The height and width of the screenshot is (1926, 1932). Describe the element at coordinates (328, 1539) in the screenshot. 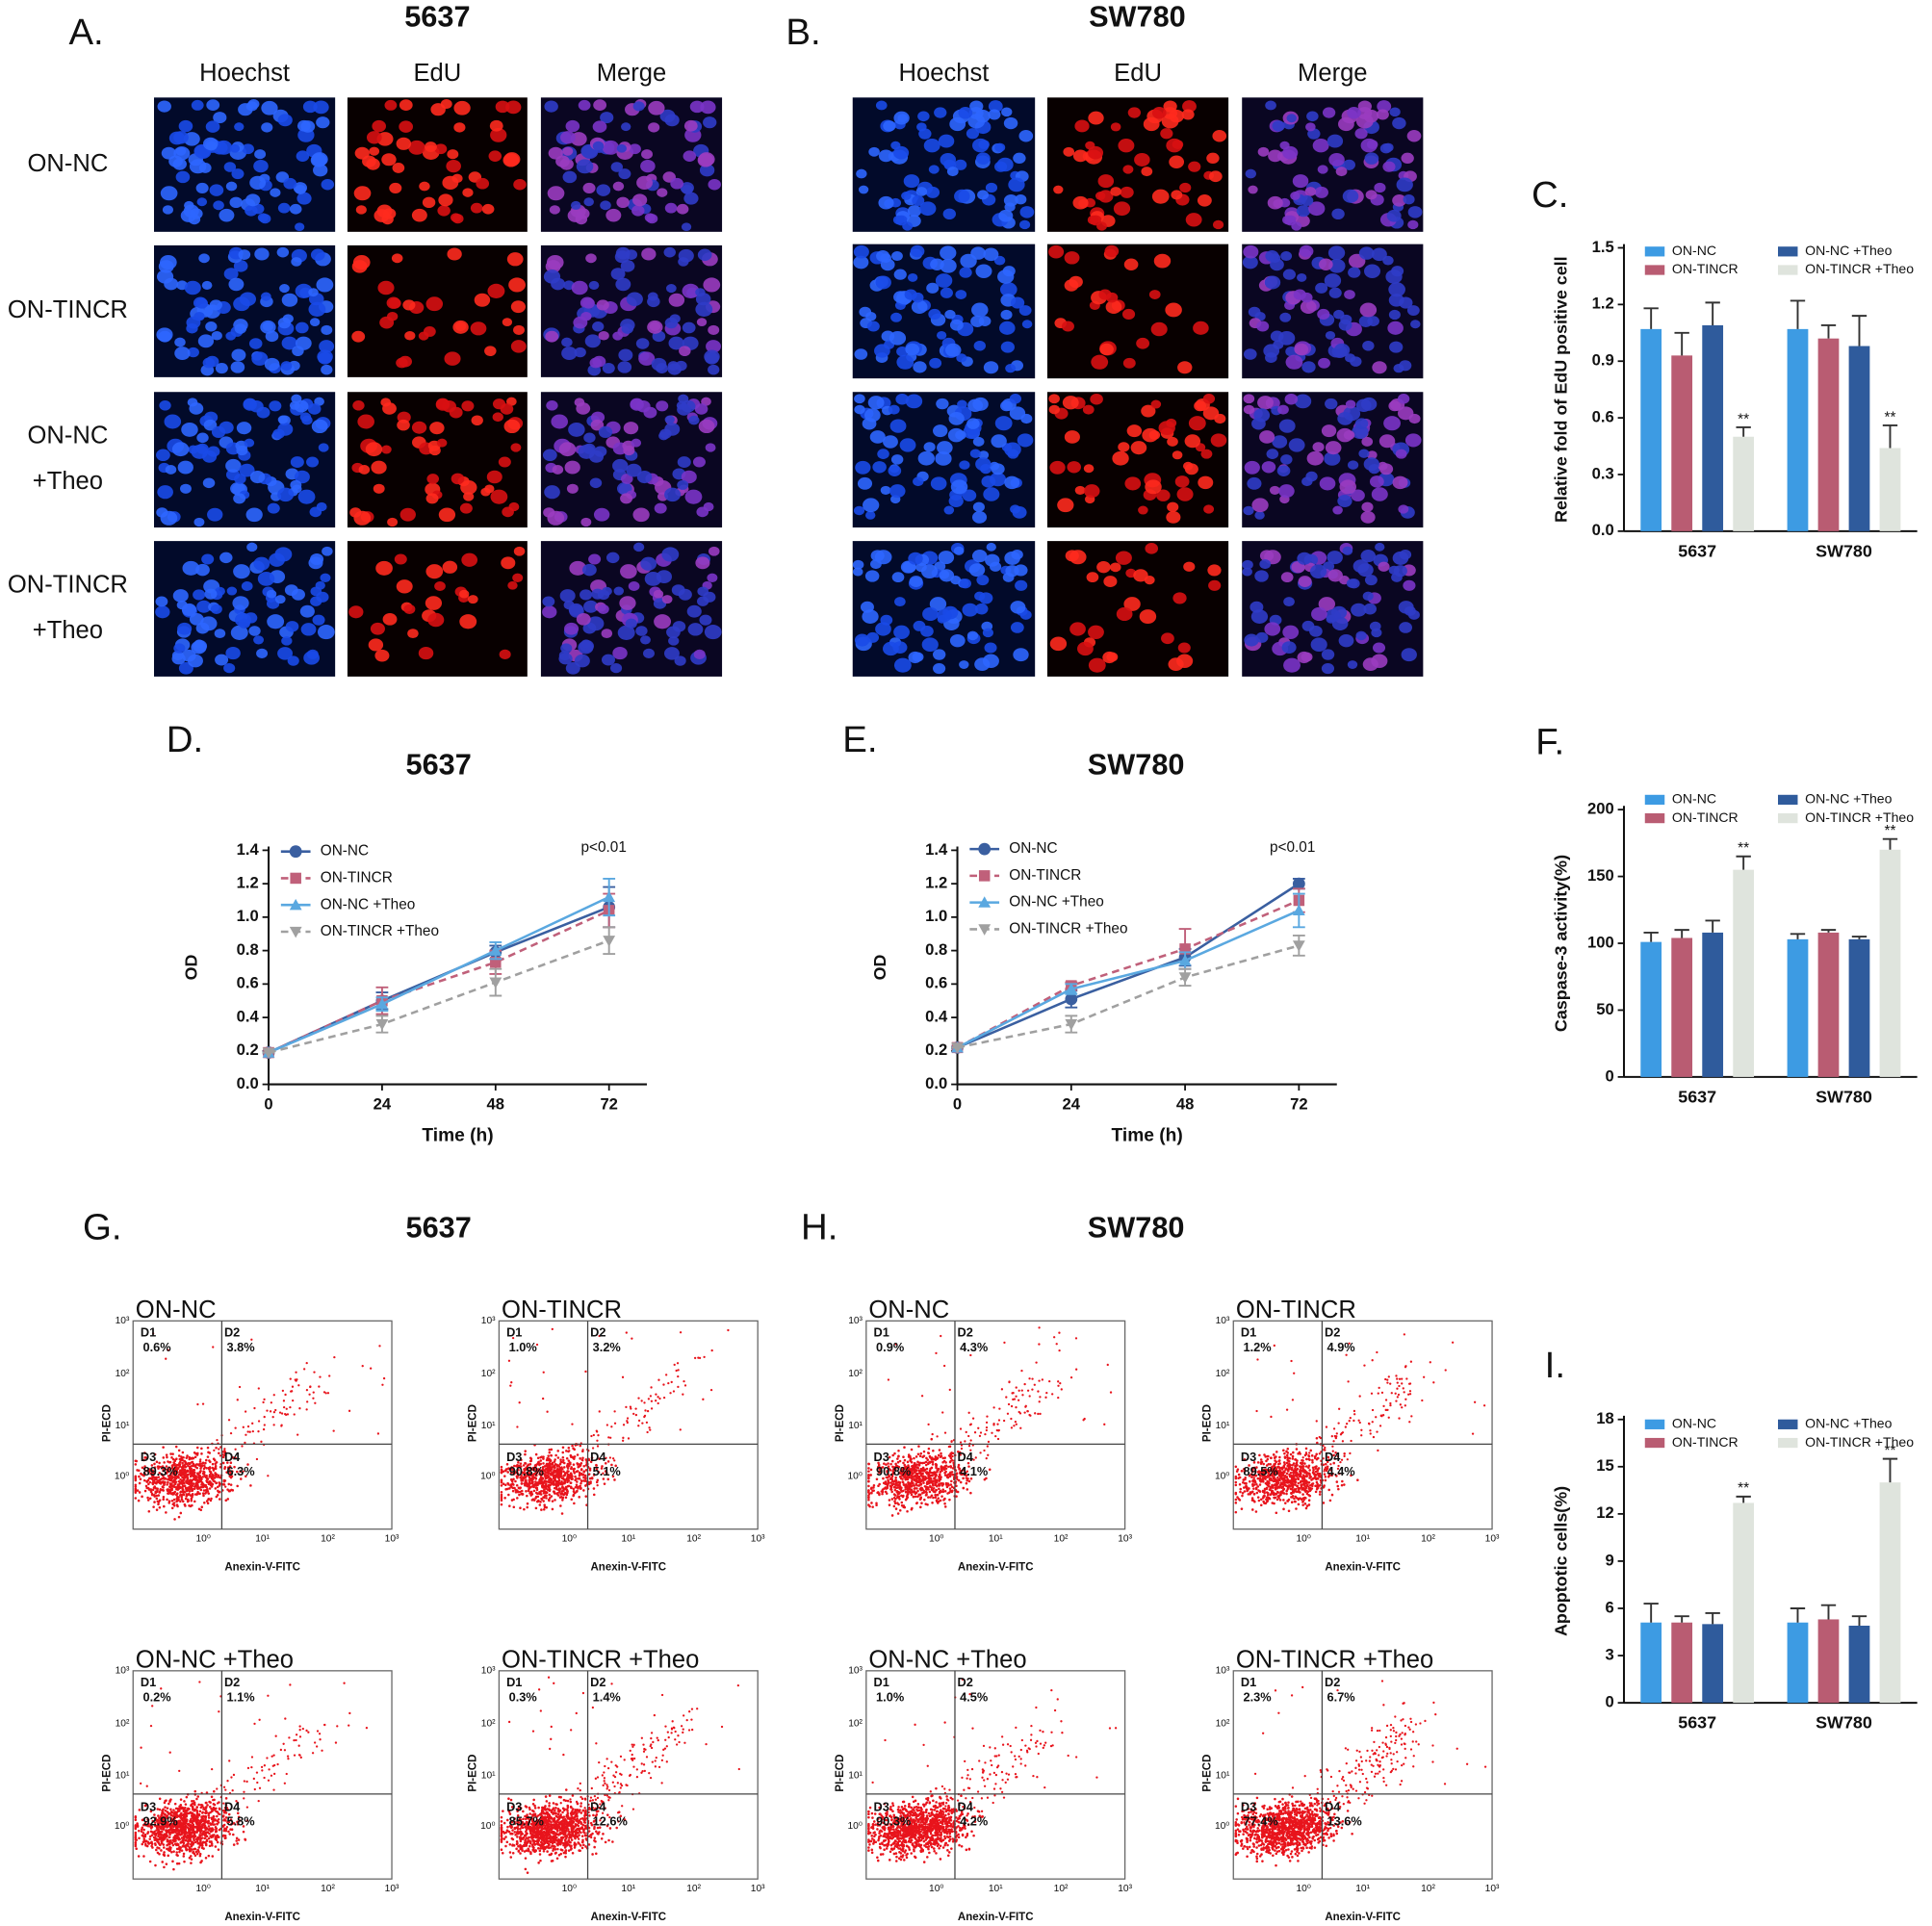

I see `x-tick-label: 10²` at that location.